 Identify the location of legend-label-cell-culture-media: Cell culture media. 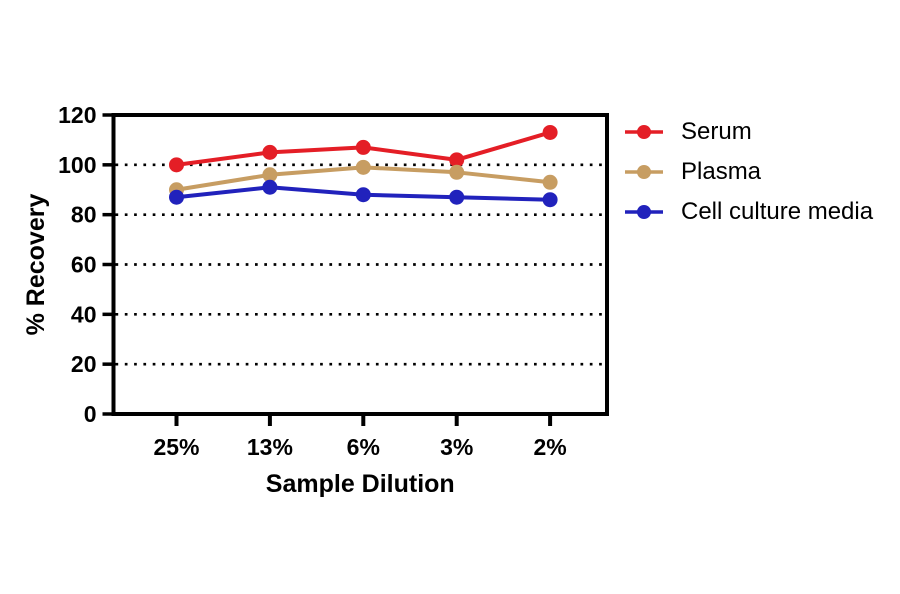
(777, 211).